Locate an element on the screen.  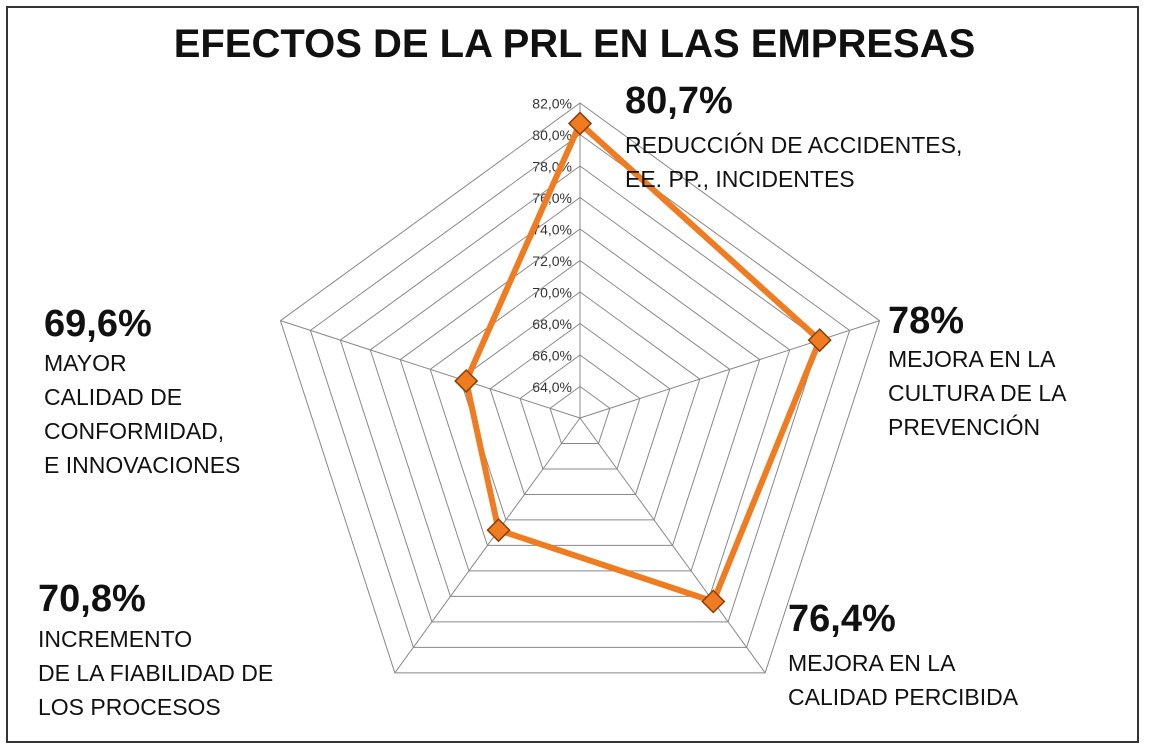
value-label: 76,4% is located at coordinates (842, 619).